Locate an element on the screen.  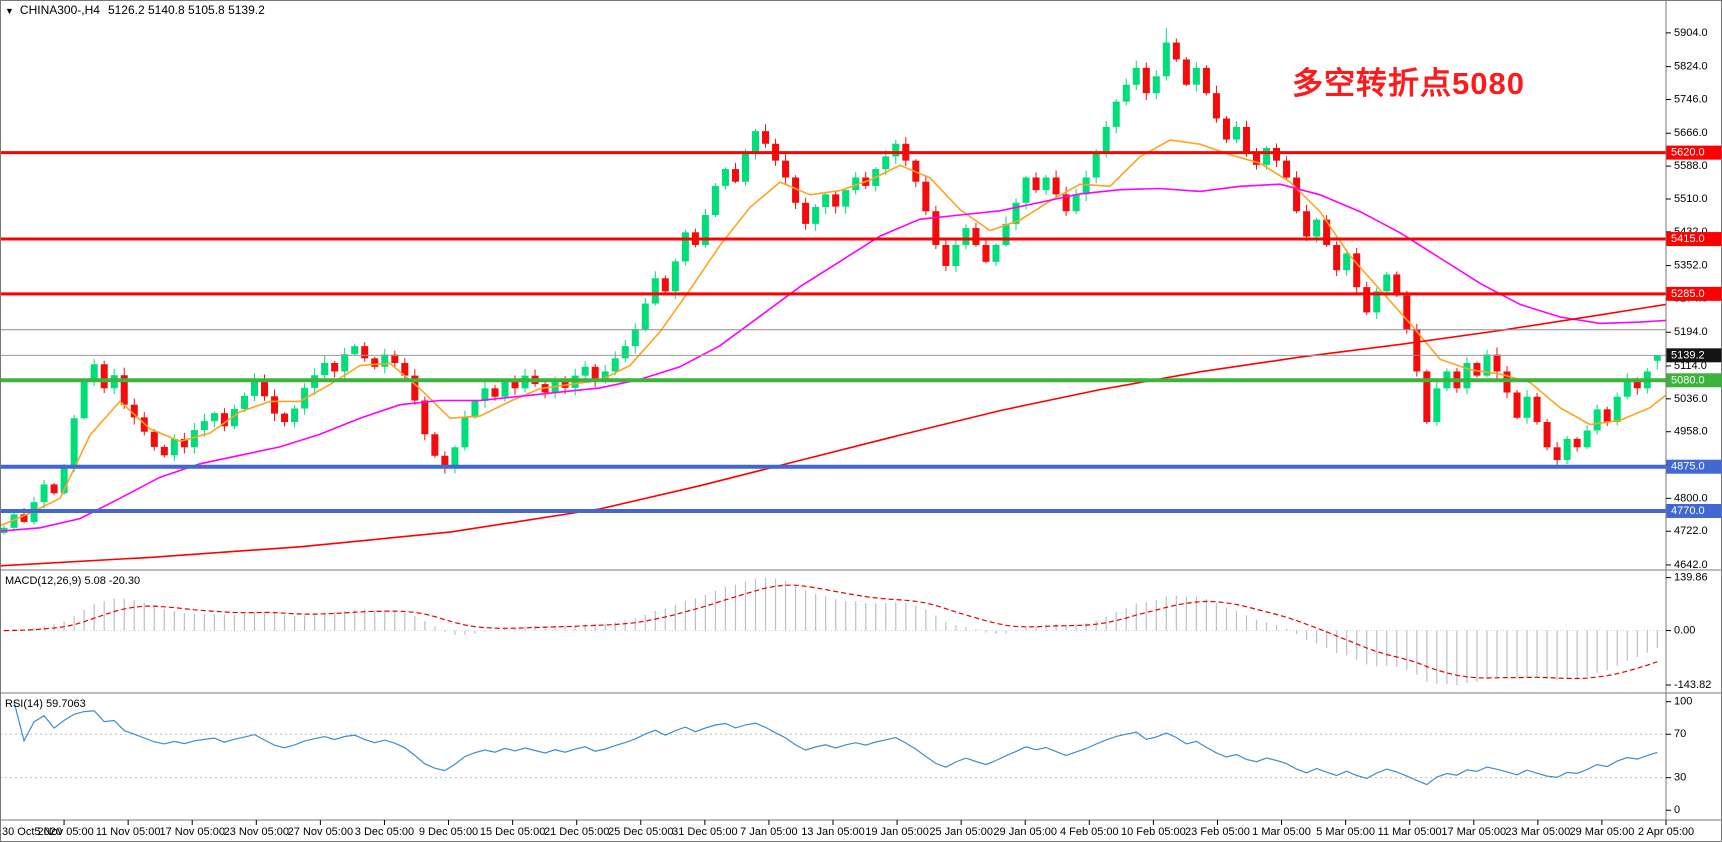
time-label: 17 Mar 05:00 is located at coordinates (1473, 832).